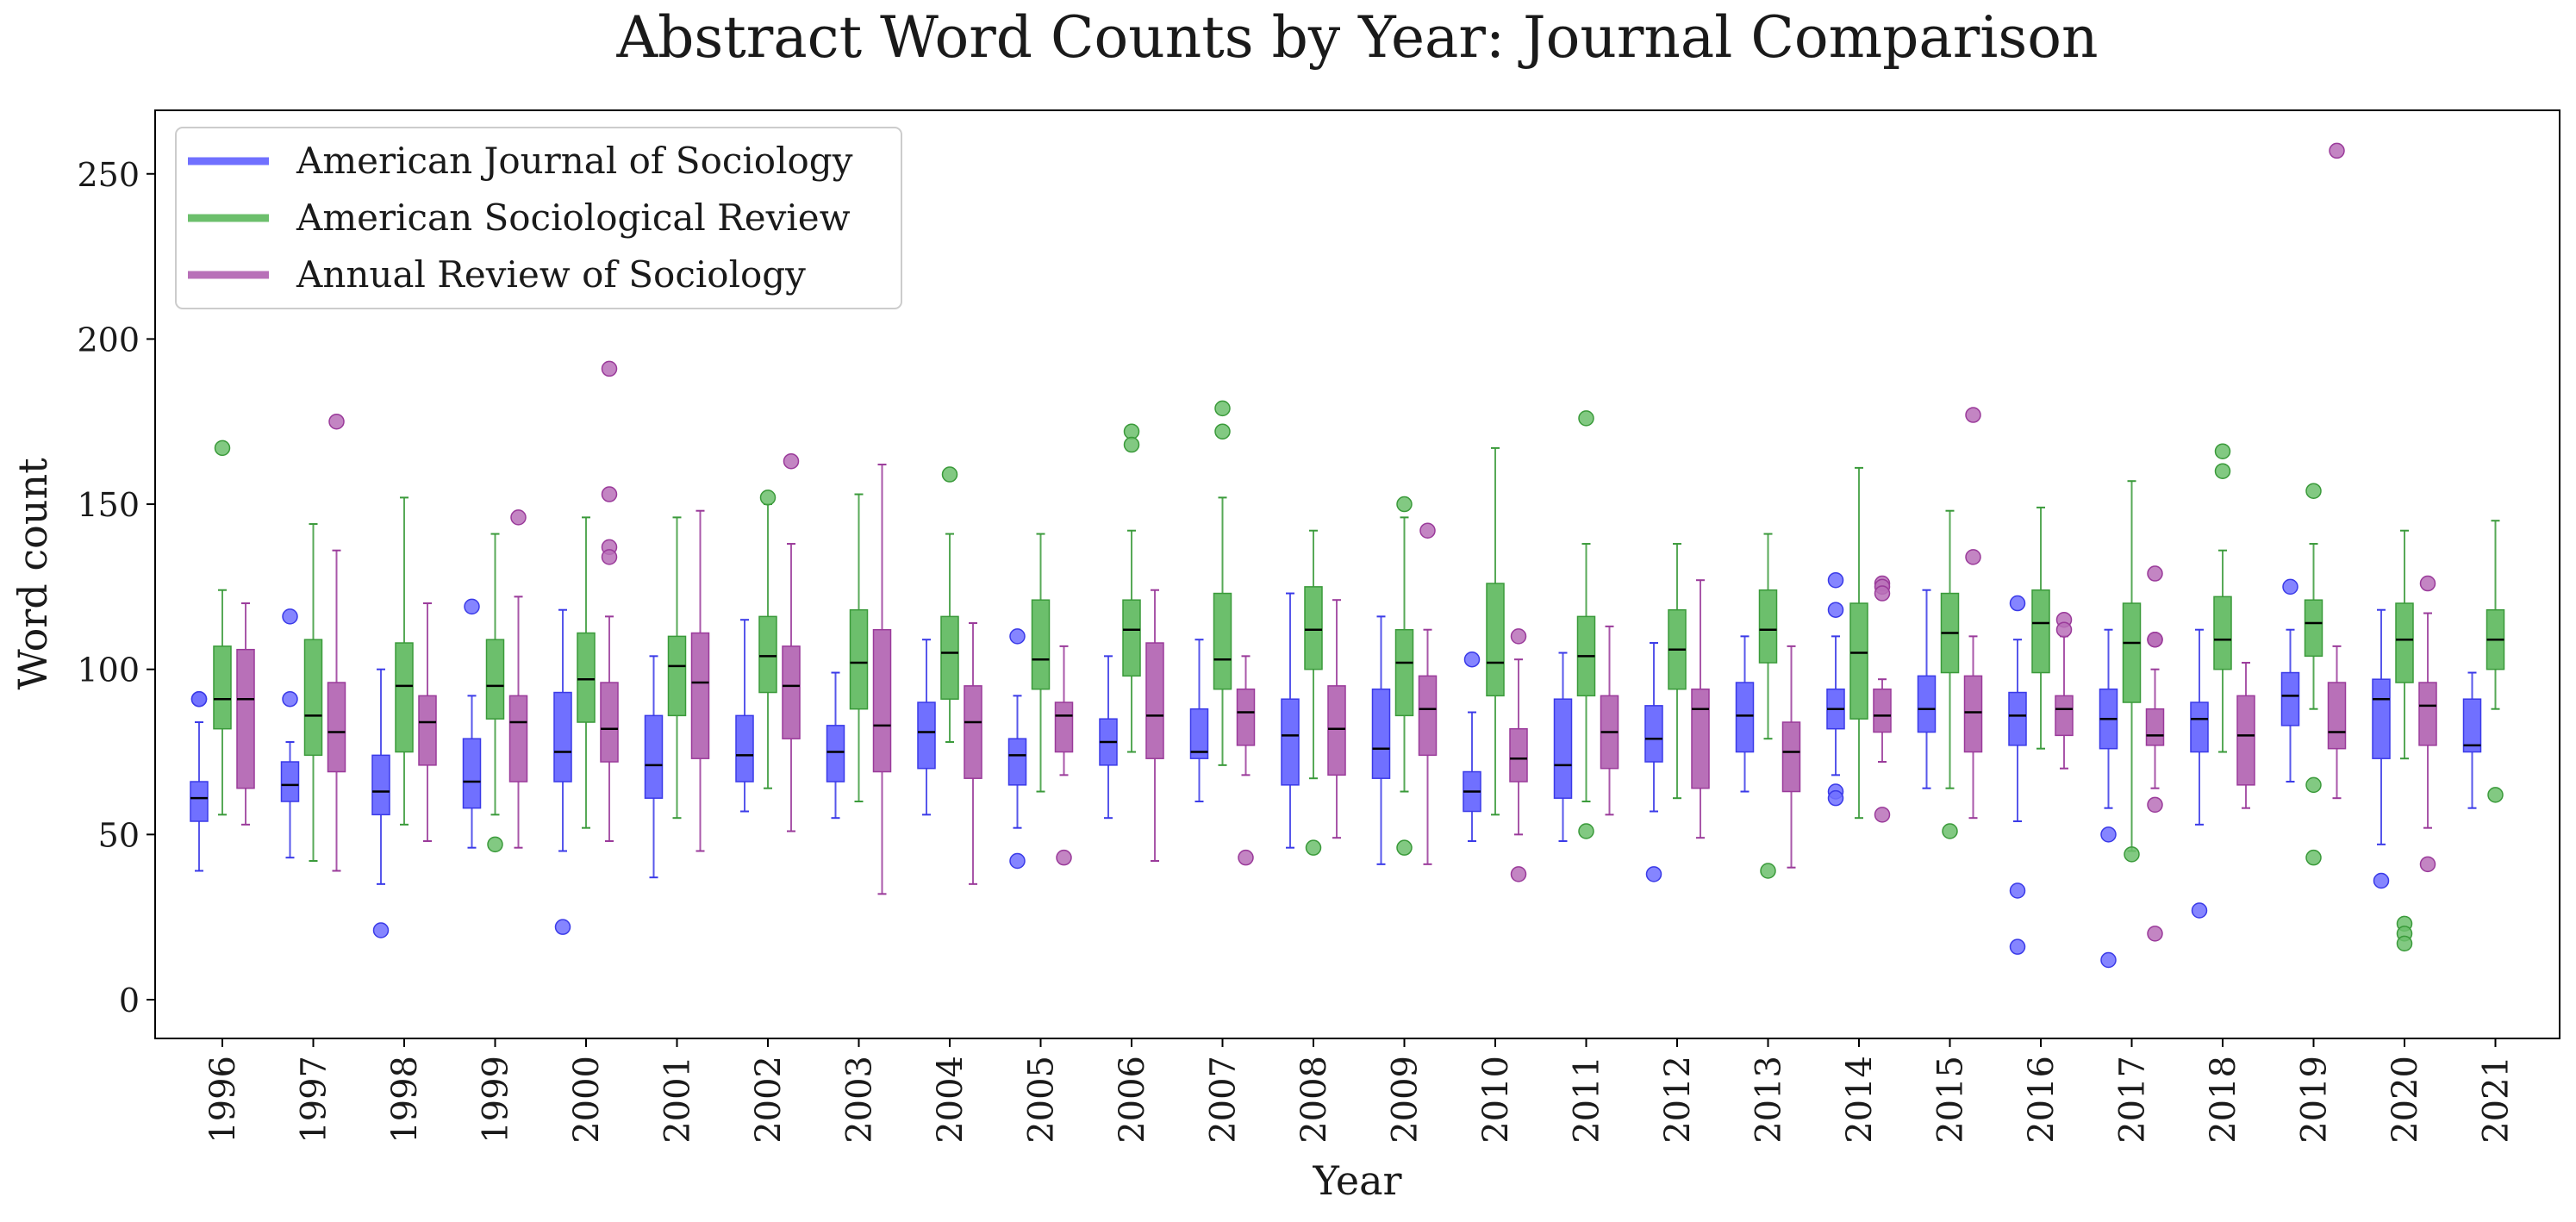 This screenshot has width=2576, height=1222. What do you see at coordinates (574, 161) in the screenshot?
I see `legend-label: American Journal of Sociology` at bounding box center [574, 161].